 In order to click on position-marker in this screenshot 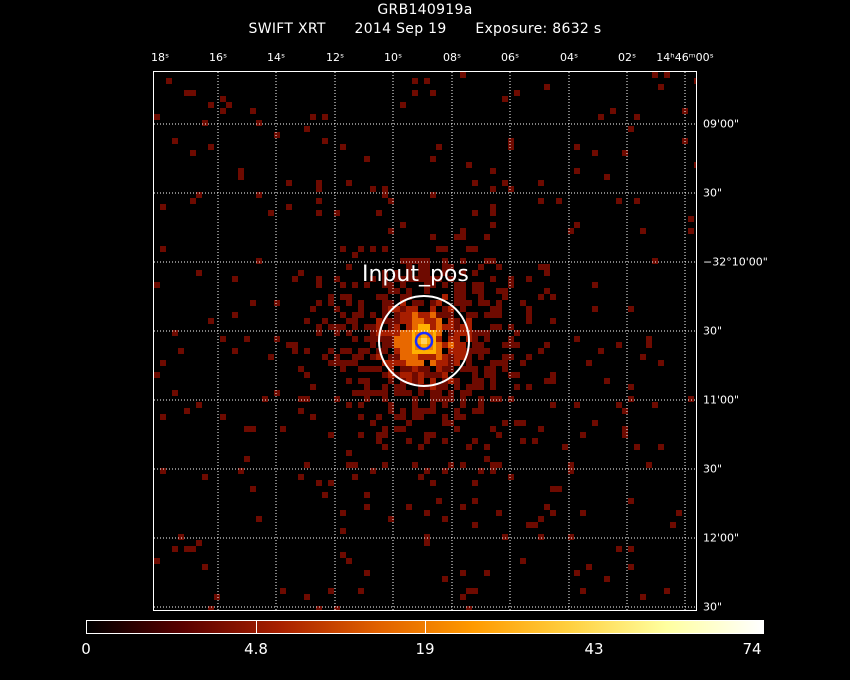, I will do `click(424, 341)`.